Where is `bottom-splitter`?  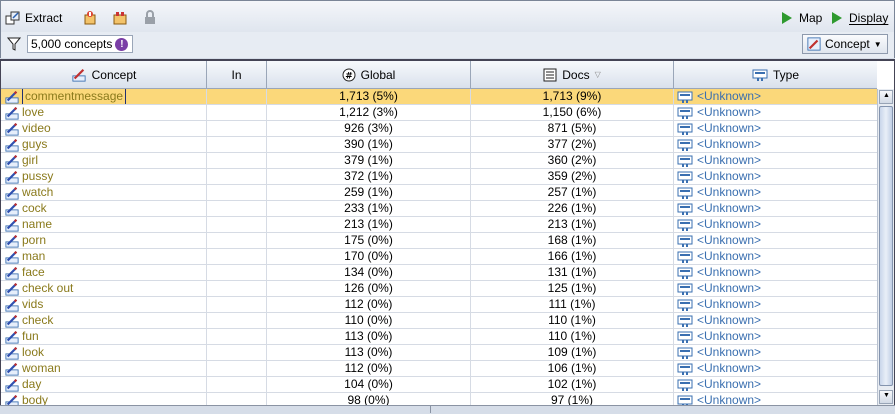 bottom-splitter is located at coordinates (447, 409).